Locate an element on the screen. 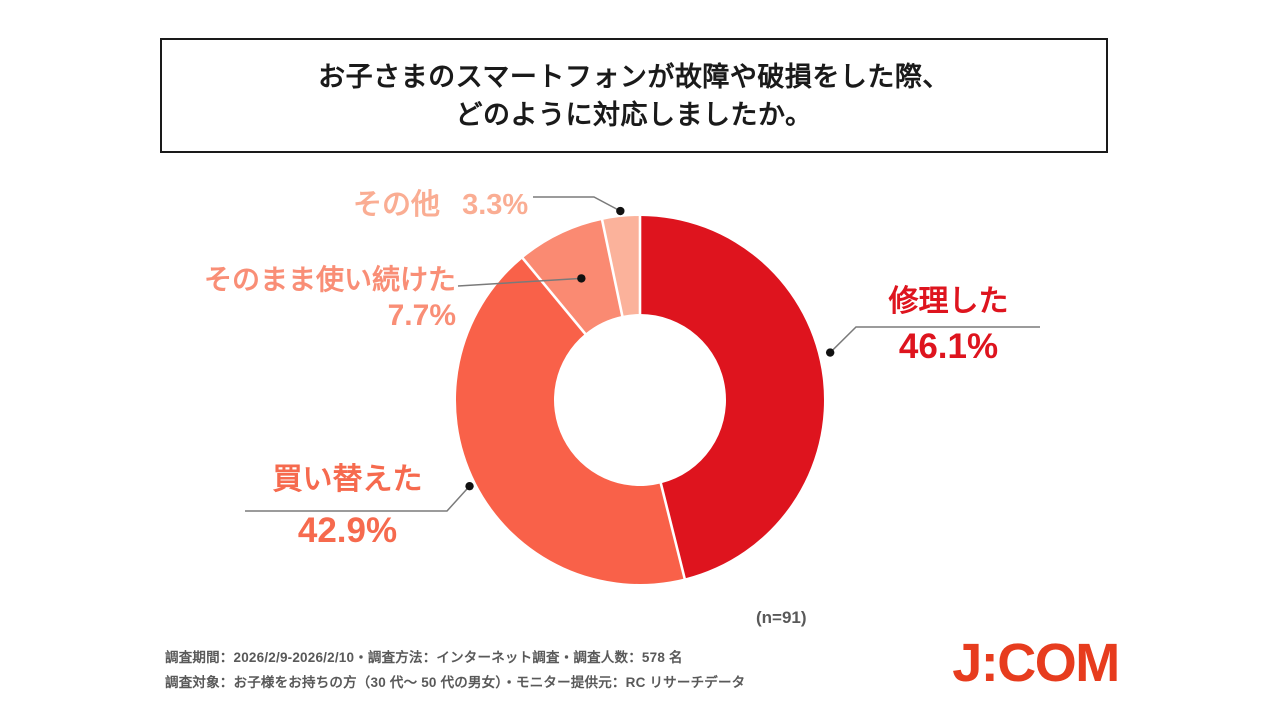 Image resolution: width=1280 pixels, height=720 pixels. question-title-box: お子さまのスマートフォンが故障や破損をした際、 どのように対応しましたか。 is located at coordinates (634, 95).